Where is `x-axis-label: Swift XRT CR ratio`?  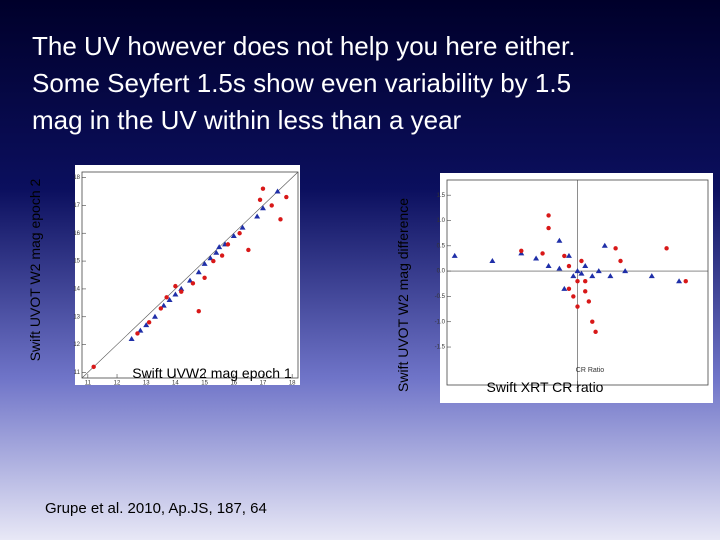 x-axis-label: Swift XRT CR ratio is located at coordinates (545, 387).